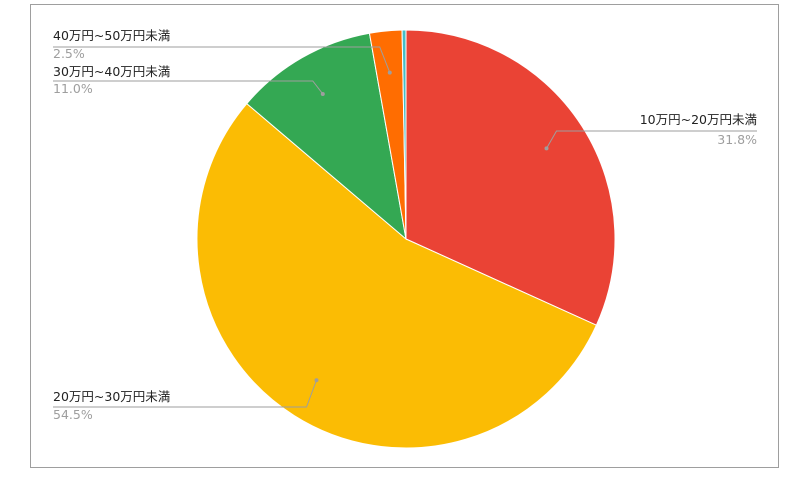 This screenshot has width=806, height=486. I want to click on slice-label-3: 40万円~50万円未満, so click(111, 35).